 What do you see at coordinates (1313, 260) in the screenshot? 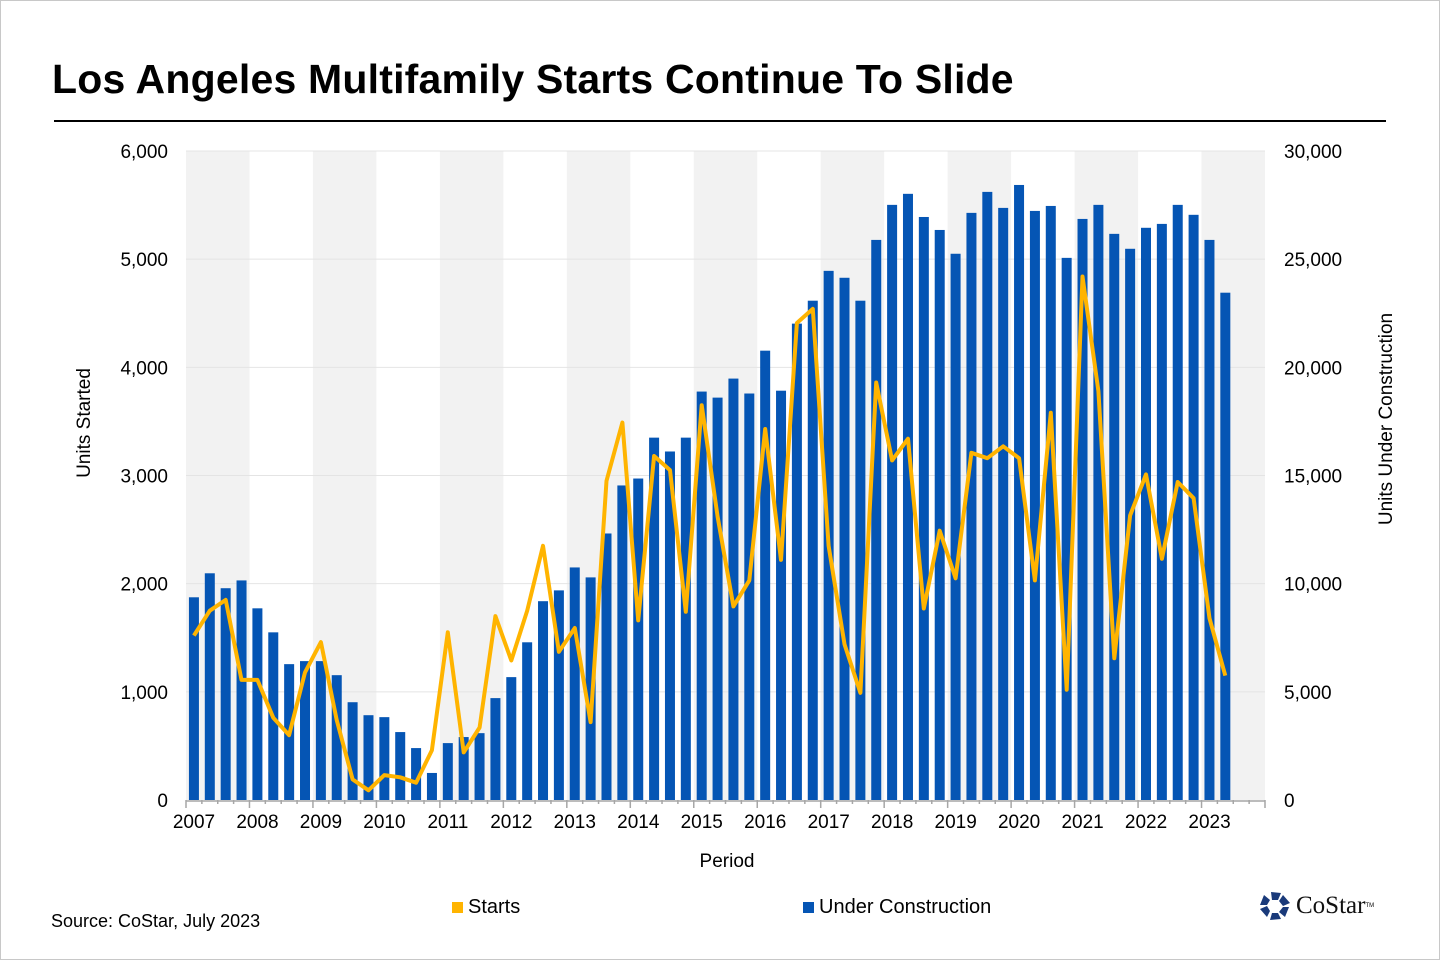
I see `right-tick-label: 25,000` at bounding box center [1313, 260].